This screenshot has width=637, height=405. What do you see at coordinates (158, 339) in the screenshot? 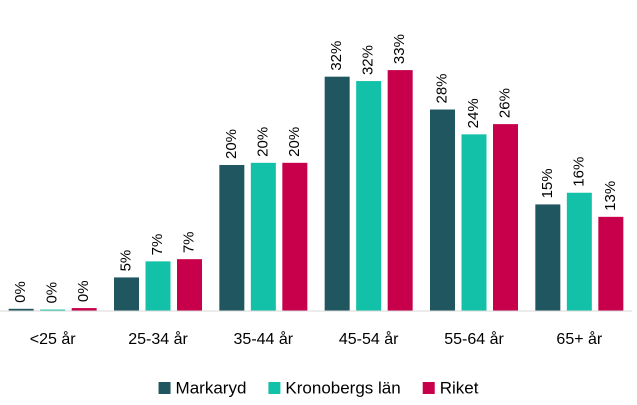
I see `x-tick-label: 25-34 år` at bounding box center [158, 339].